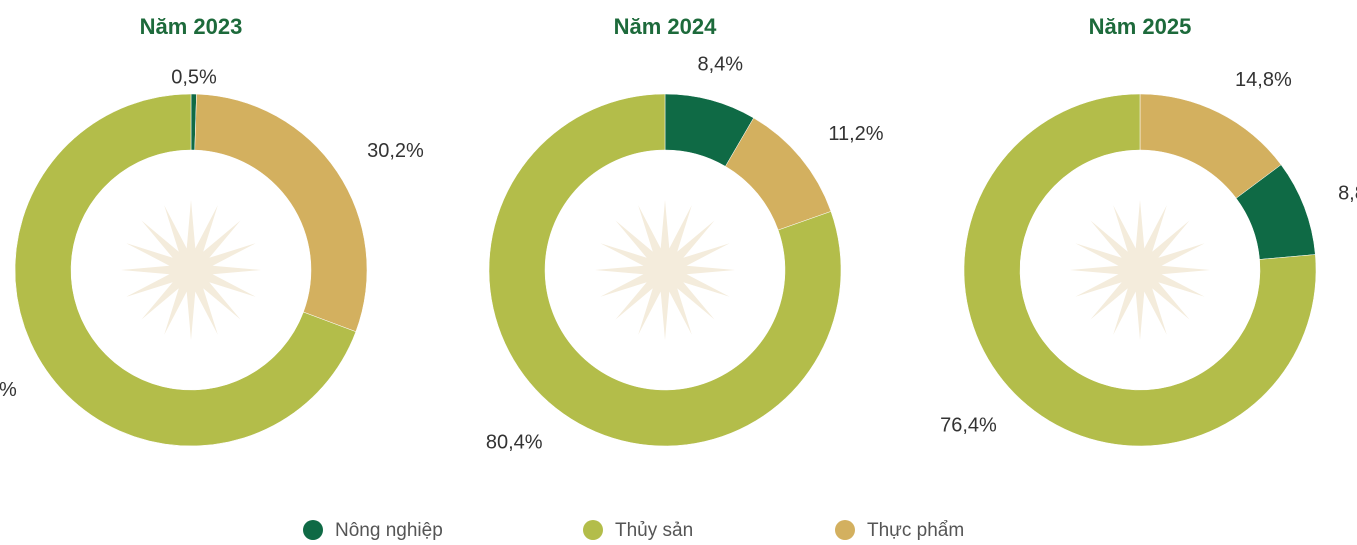 The height and width of the screenshot is (545, 1357). Describe the element at coordinates (194, 77) in the screenshot. I see `value-label: 0,5%` at that location.